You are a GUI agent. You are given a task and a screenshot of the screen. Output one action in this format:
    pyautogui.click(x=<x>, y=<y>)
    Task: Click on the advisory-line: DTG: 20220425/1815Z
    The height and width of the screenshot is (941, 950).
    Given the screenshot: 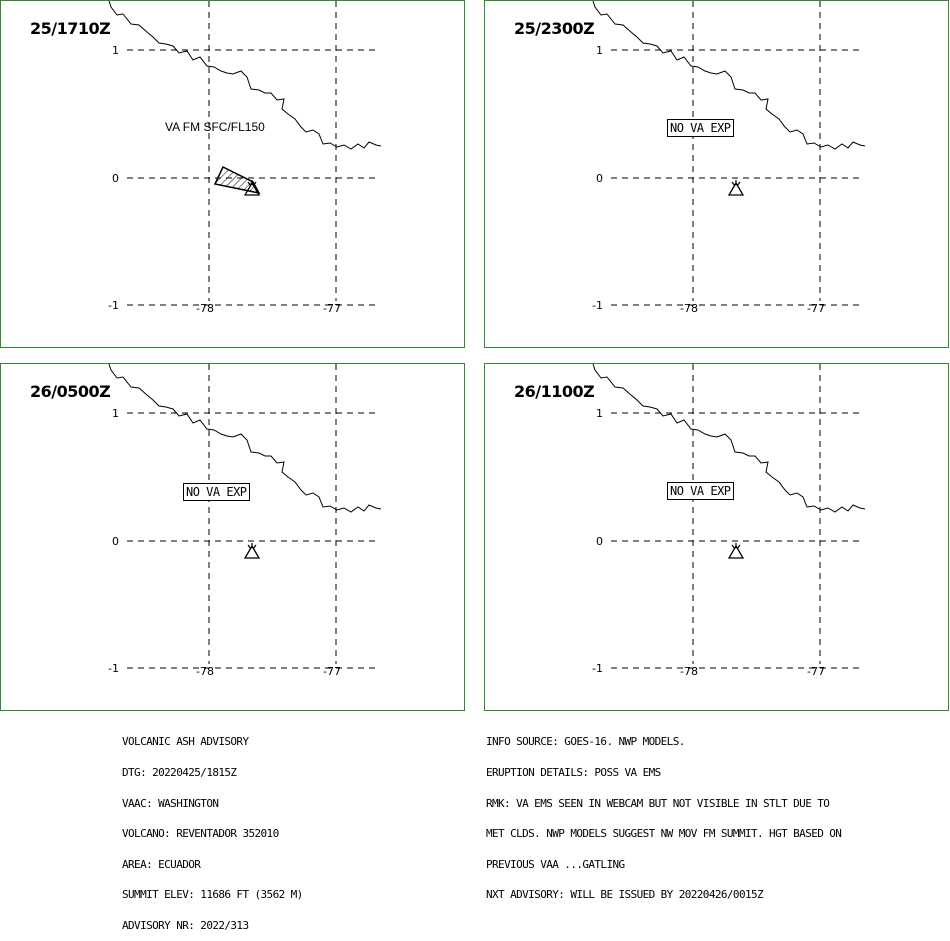 What is the action you would take?
    pyautogui.click(x=179, y=772)
    